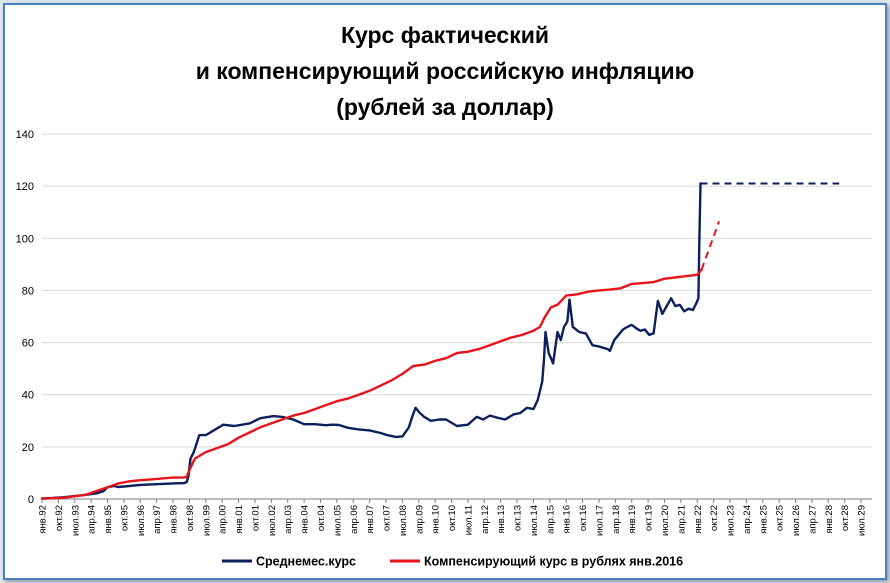  Describe the element at coordinates (190, 518) in the screenshot. I see `x-tick-label-9: окт.98` at that location.